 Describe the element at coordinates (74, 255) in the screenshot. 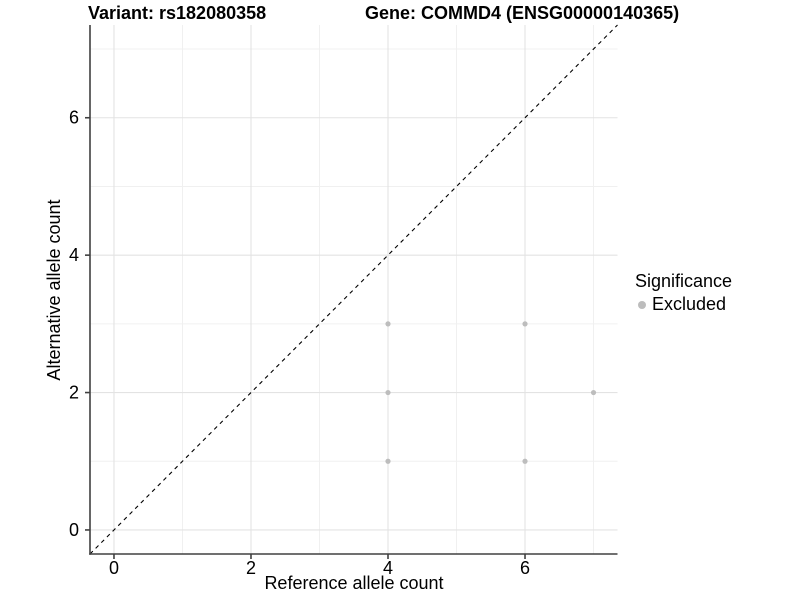

I see `y-tick-label: 4` at that location.